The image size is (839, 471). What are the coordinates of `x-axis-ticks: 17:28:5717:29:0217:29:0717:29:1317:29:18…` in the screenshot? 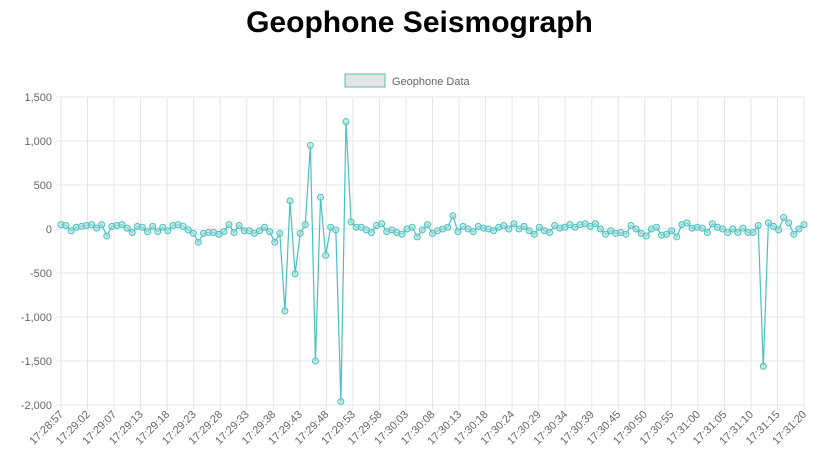 It's located at (418, 428).